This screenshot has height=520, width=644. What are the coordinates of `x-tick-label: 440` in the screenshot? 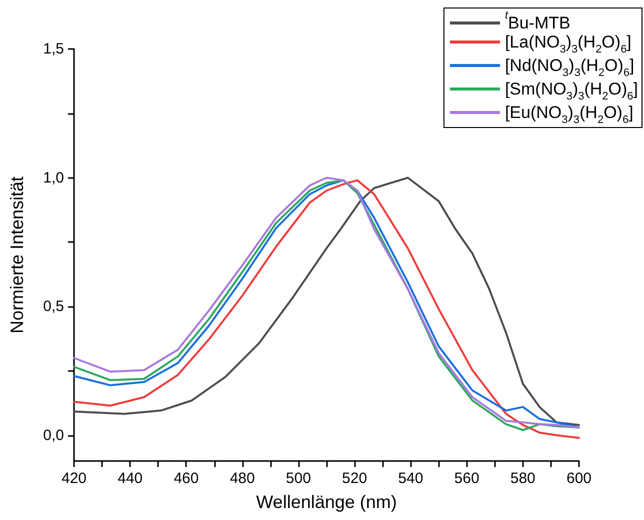 It's located at (130, 478).